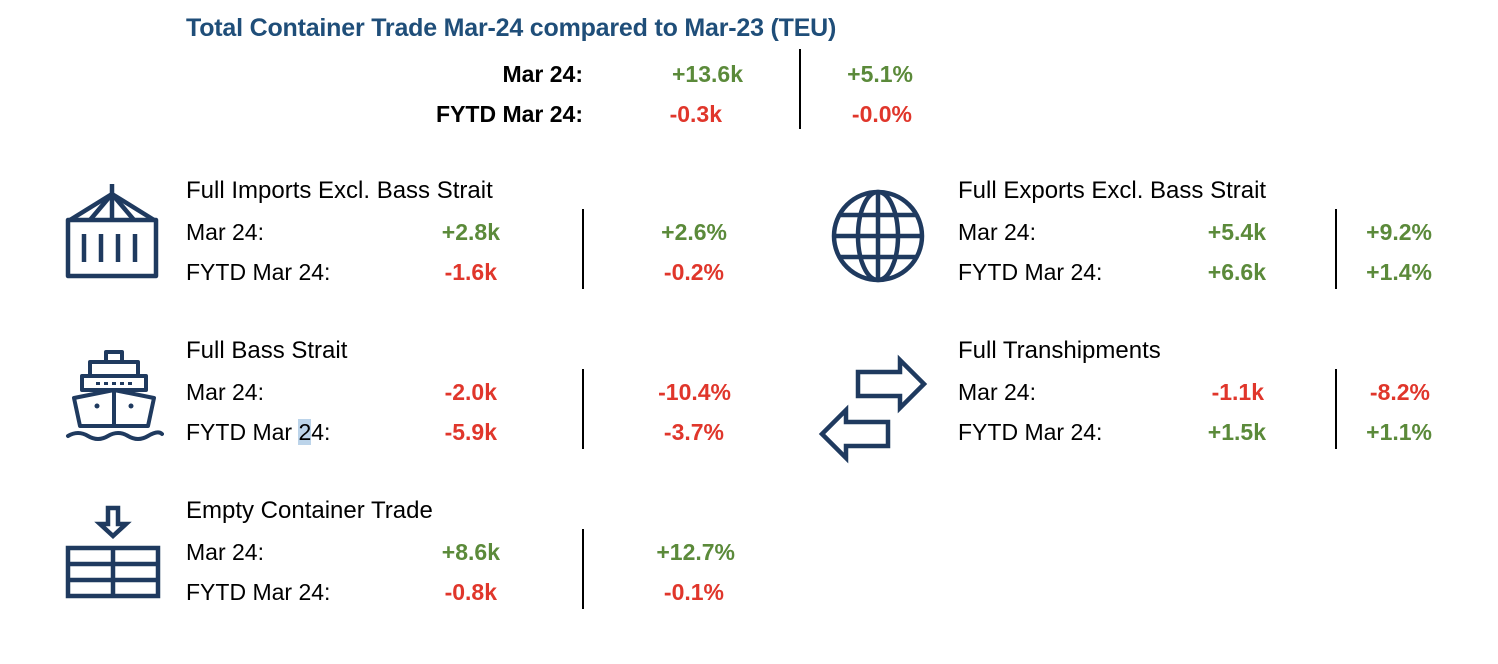 This screenshot has width=1498, height=664. I want to click on tranship-title: Full Transhipments, so click(1059, 350).